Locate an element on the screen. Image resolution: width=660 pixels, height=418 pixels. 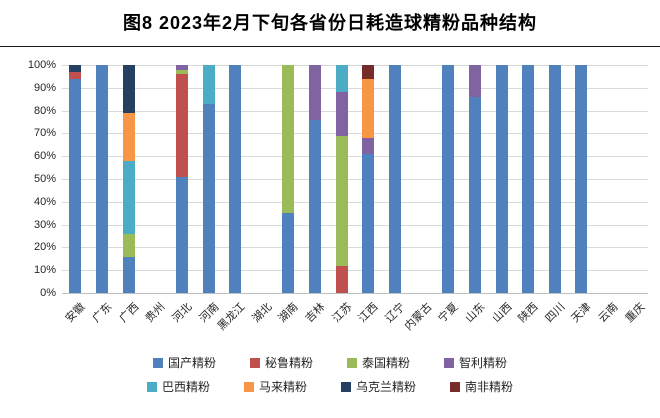
legend-item: 泰国精粉 is located at coordinates (378, 362).